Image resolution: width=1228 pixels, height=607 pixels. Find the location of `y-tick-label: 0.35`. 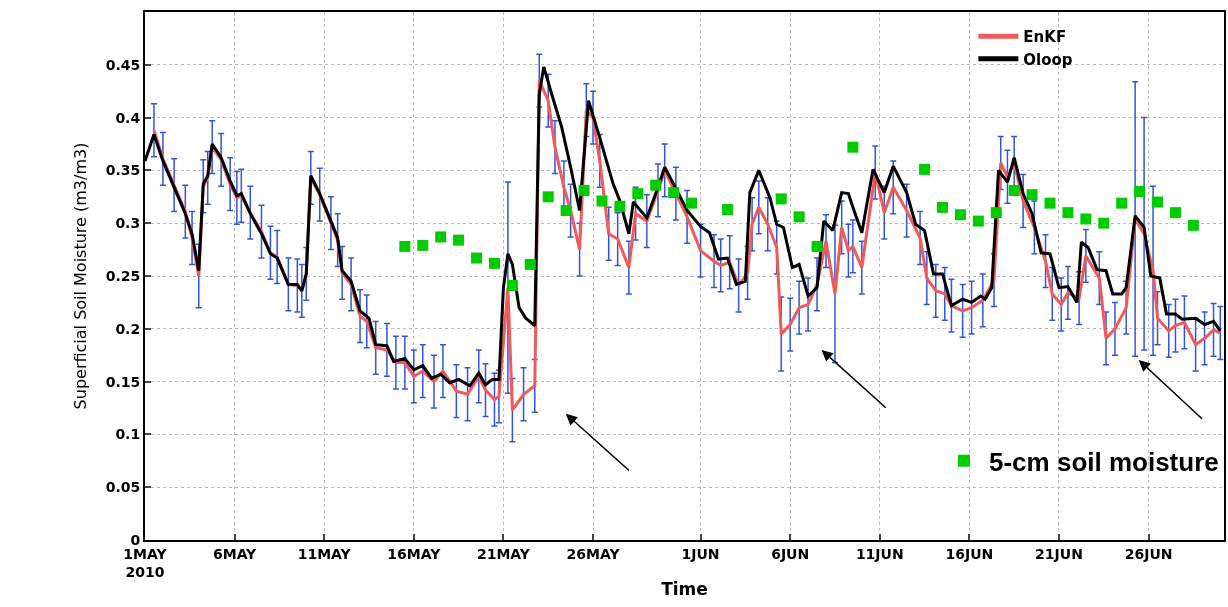

y-tick-label: 0.35 is located at coordinates (123, 170).